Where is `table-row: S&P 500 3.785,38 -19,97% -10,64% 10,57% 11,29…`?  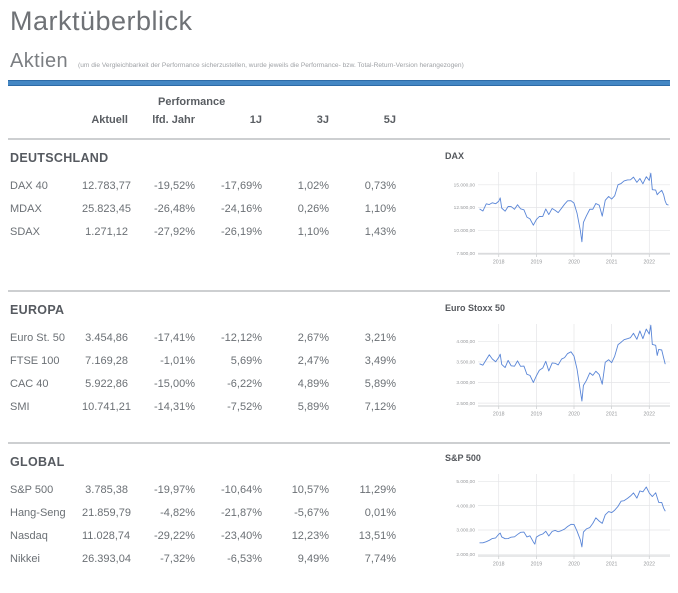
table-row: S&P 500 3.785,38 -19,97% -10,64% 10,57% 11,29… is located at coordinates (207, 490).